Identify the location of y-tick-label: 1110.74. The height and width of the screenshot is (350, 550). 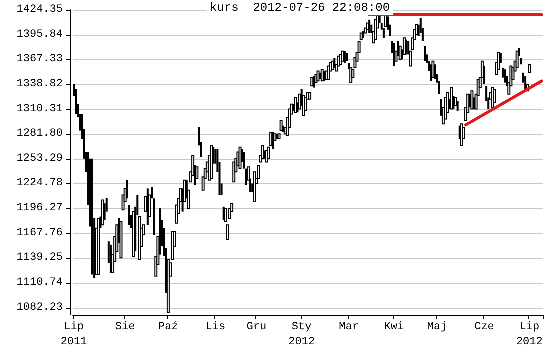
(40, 283).